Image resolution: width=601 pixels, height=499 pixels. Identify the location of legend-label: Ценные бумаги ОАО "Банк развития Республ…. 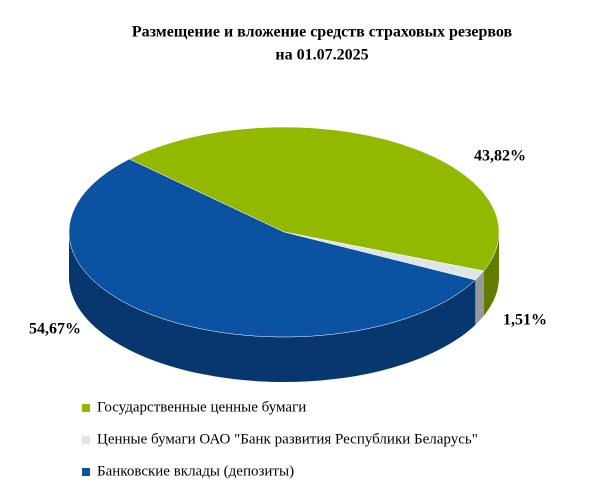
(287, 439).